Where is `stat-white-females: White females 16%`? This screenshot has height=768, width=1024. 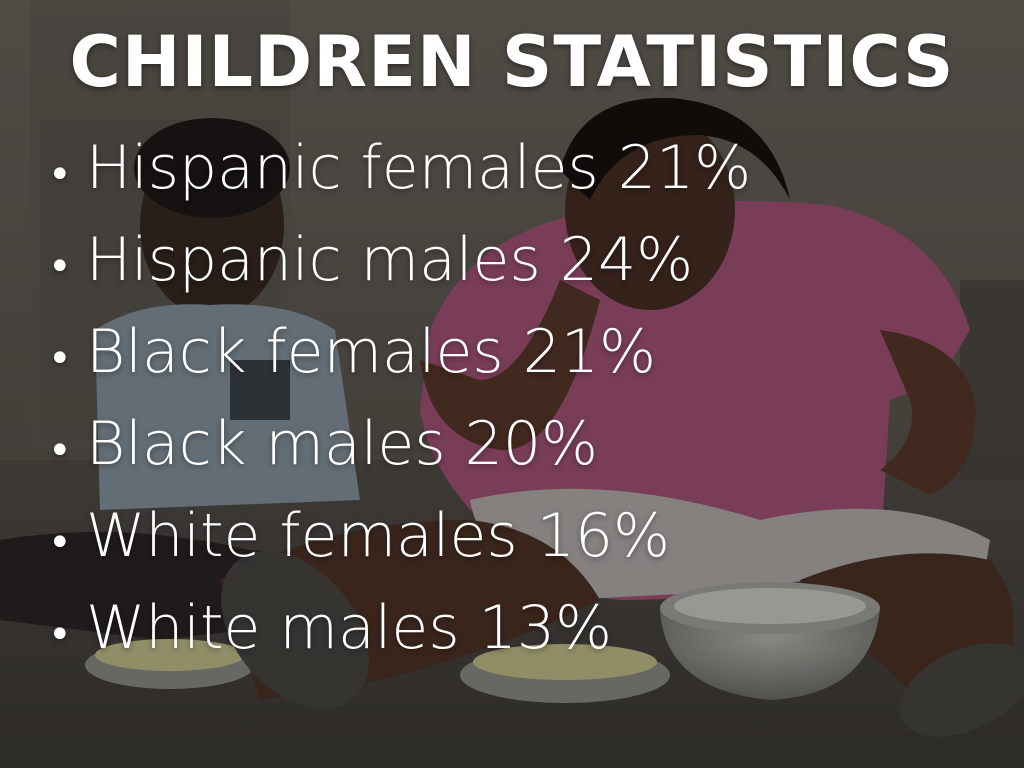 stat-white-females: White females 16% is located at coordinates (378, 536).